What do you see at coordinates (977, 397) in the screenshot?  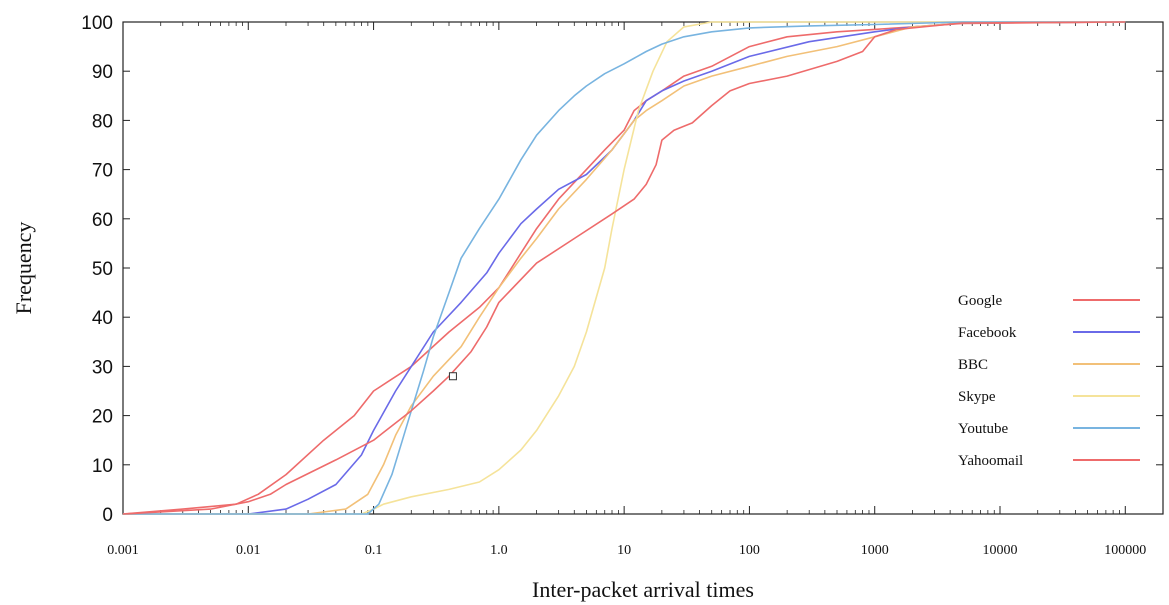 I see `legend-label: Skype` at bounding box center [977, 397].